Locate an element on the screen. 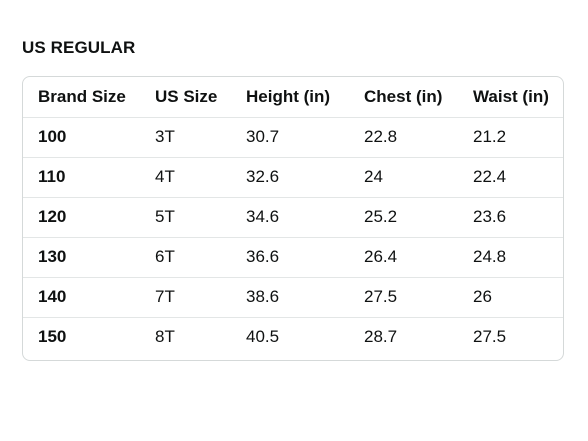 This screenshot has height=441, width=588. table-row: 120 5T 34.6 25.2 23.6 is located at coordinates (293, 217).